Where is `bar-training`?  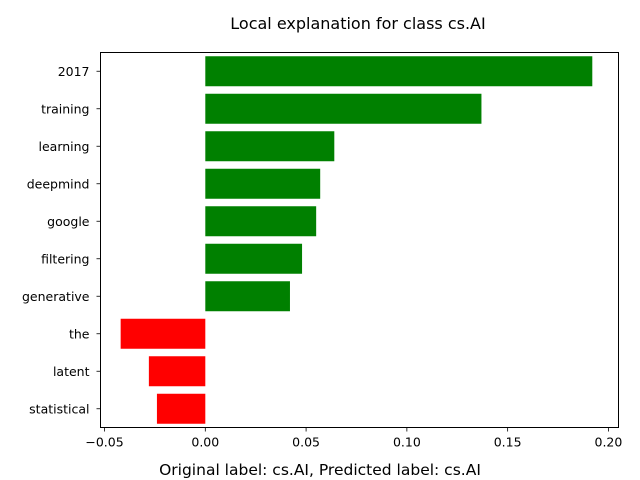 bar-training is located at coordinates (343, 108).